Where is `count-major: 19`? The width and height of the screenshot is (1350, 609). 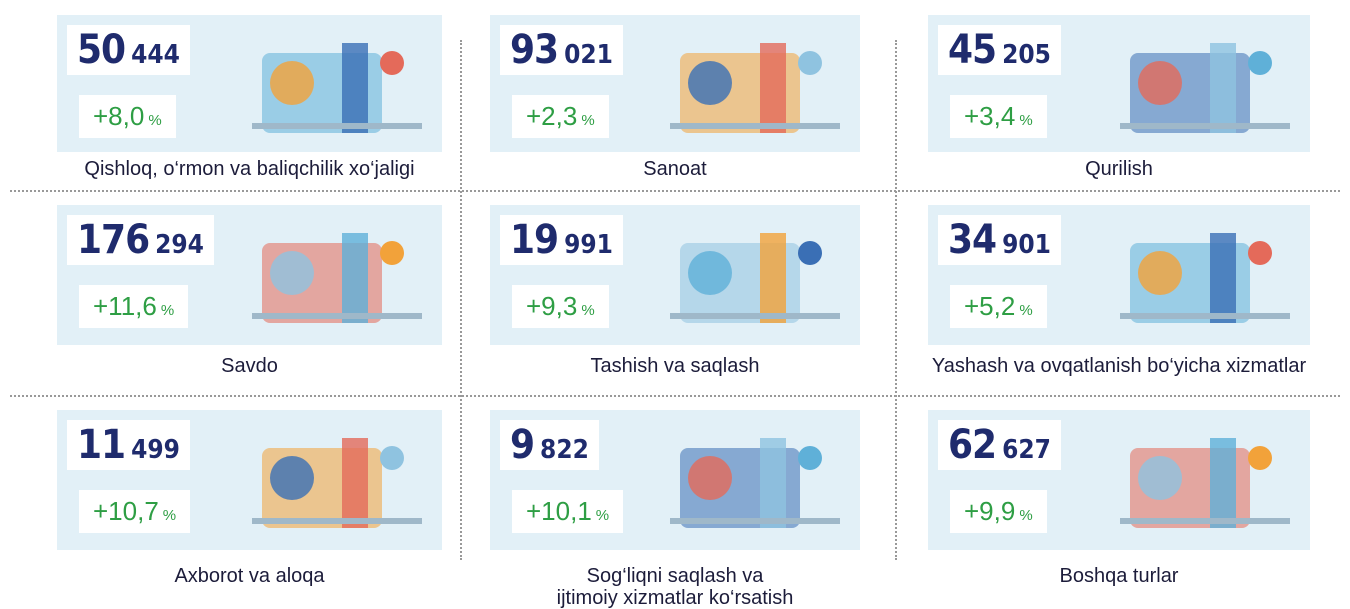
count-major: 19 is located at coordinates (534, 240).